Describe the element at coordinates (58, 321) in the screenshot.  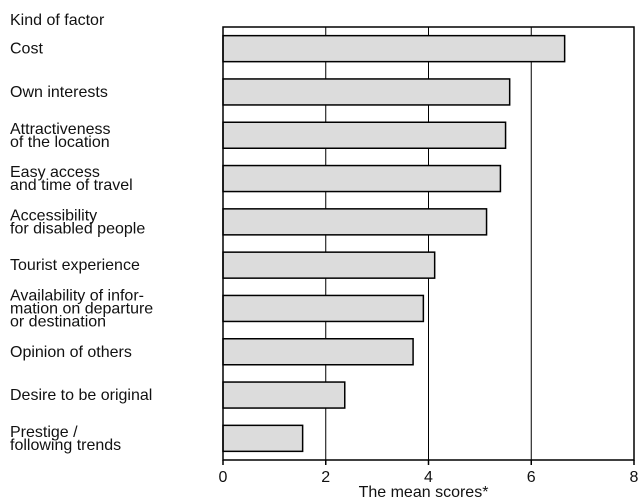
I see `category-label-line: or destination` at that location.